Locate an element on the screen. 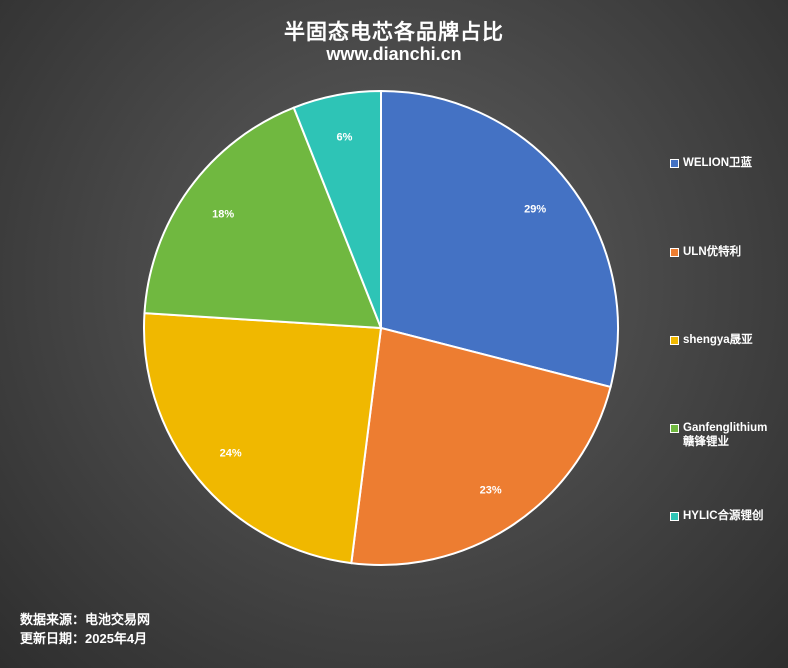 The image size is (788, 668). legend-swatch-uln is located at coordinates (674, 252).